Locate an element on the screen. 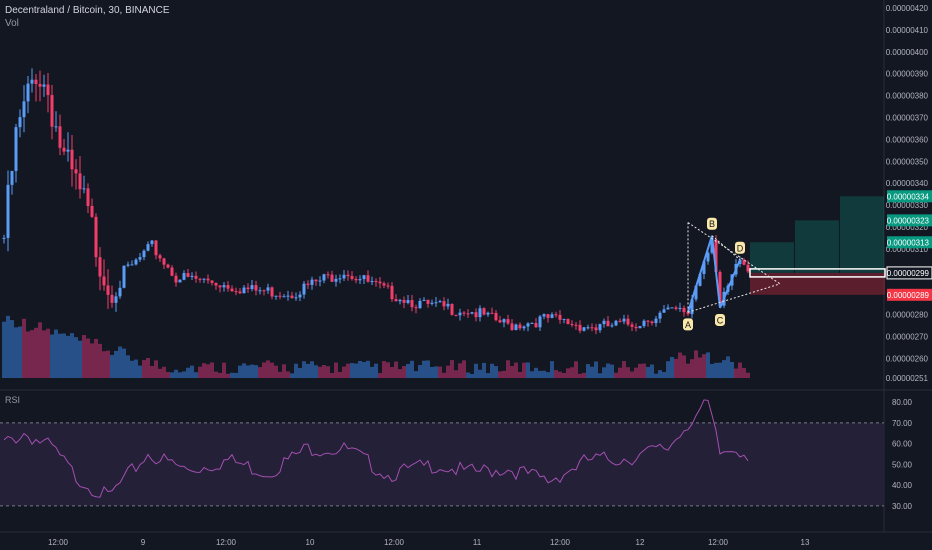 Image resolution: width=932 pixels, height=550 pixels. price-tick-label: 0.00000320 is located at coordinates (907, 227).